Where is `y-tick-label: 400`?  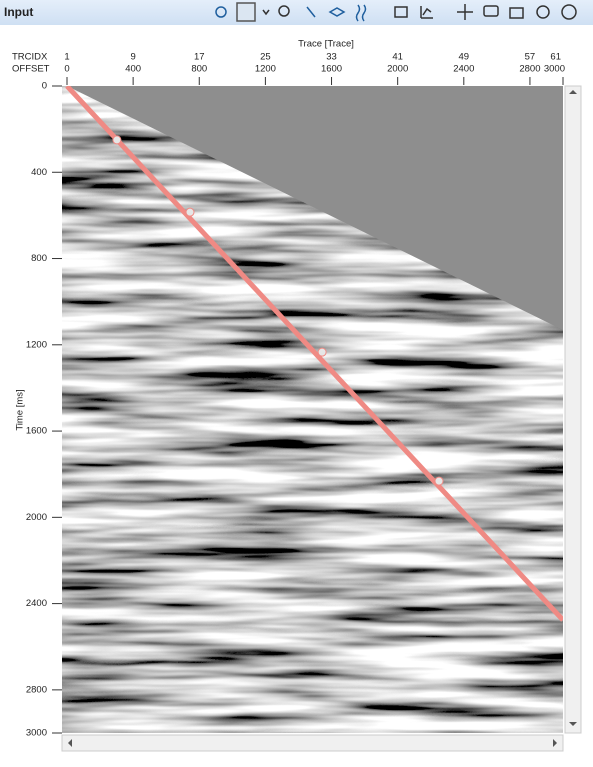
y-tick-label: 400 is located at coordinates (39, 172).